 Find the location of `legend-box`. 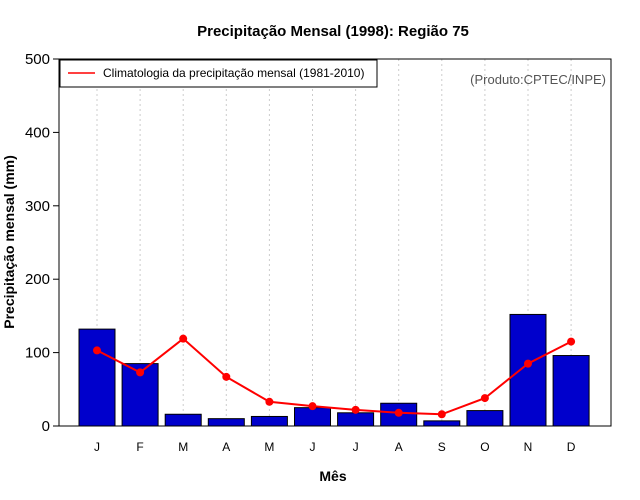

legend-box is located at coordinates (218, 73).